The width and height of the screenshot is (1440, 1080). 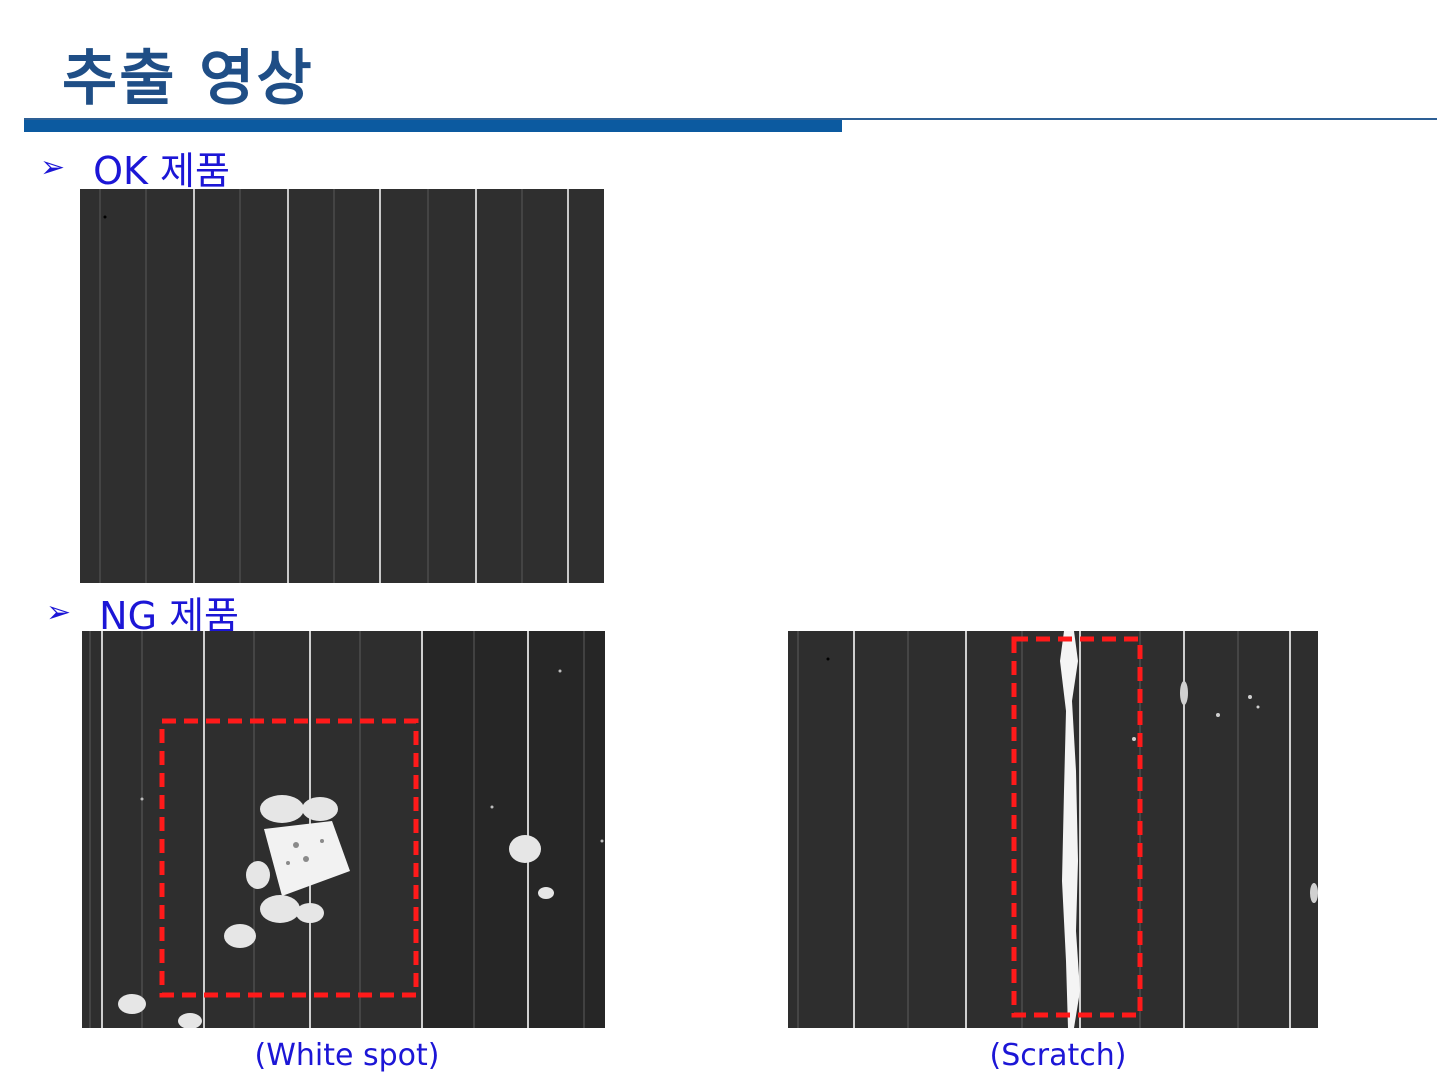 What do you see at coordinates (342, 386) in the screenshot?
I see `ok-product-image` at bounding box center [342, 386].